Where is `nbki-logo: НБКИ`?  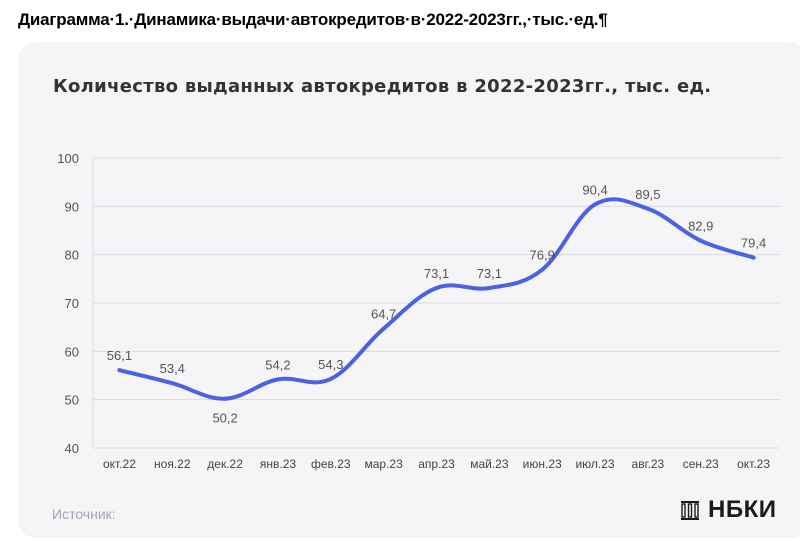 nbki-logo: НБКИ is located at coordinates (728, 510).